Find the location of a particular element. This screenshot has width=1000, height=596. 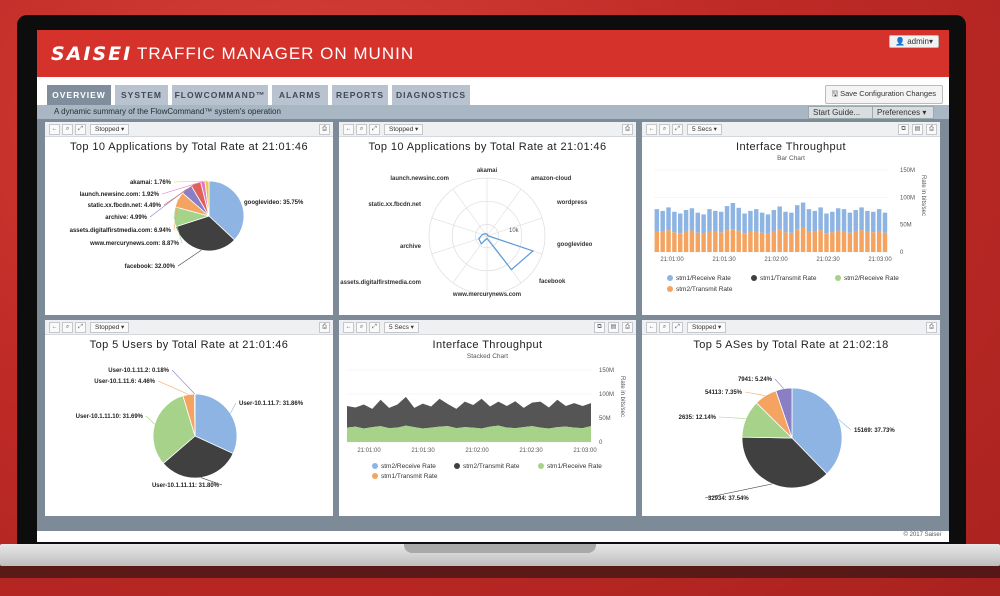

tab-flowcommand: FLOWCOMMAND™ is located at coordinates (220, 95).